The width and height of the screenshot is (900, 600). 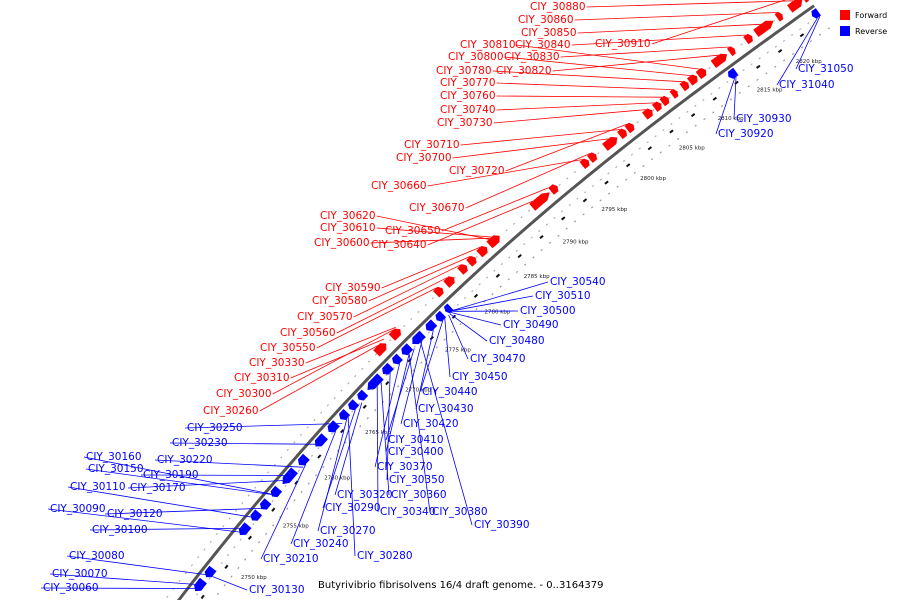 I want to click on gene-label: CIY_30740, so click(x=468, y=110).